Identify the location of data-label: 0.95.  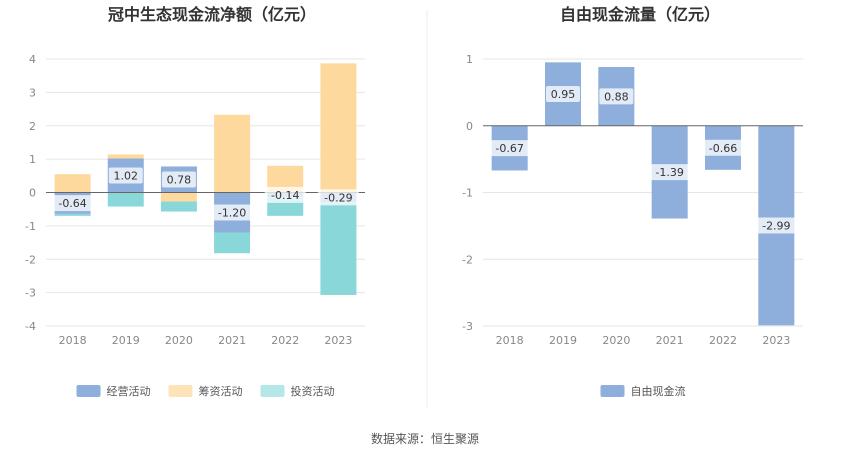
(563, 94).